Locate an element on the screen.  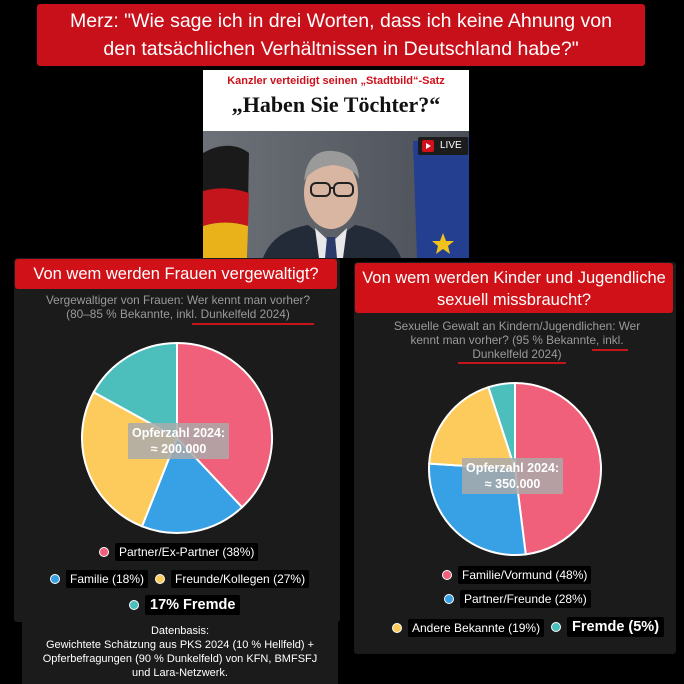
play-icon is located at coordinates (428, 146).